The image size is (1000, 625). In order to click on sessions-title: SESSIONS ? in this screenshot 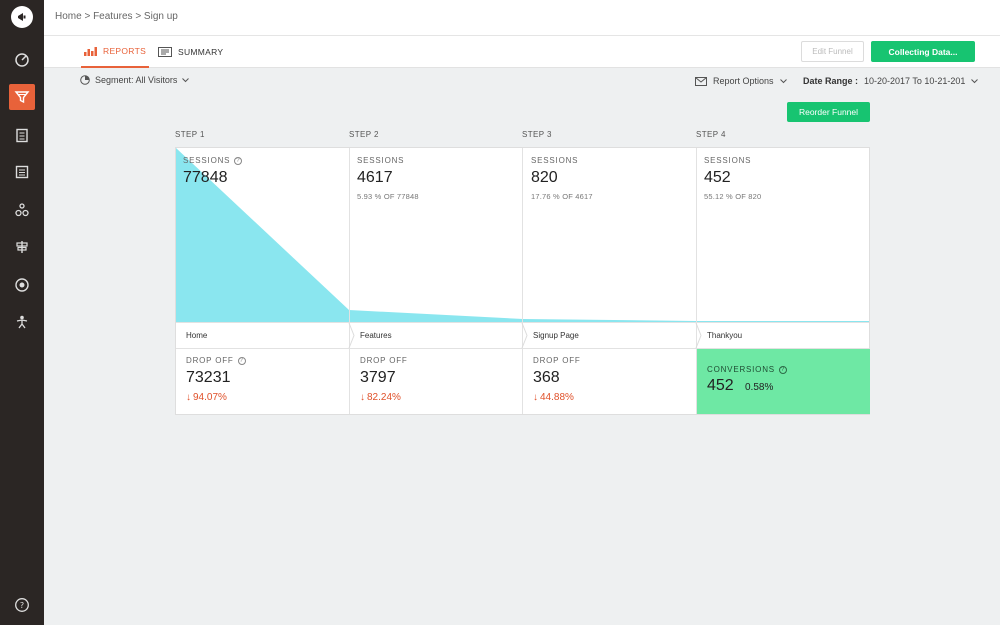, I will do `click(213, 160)`.